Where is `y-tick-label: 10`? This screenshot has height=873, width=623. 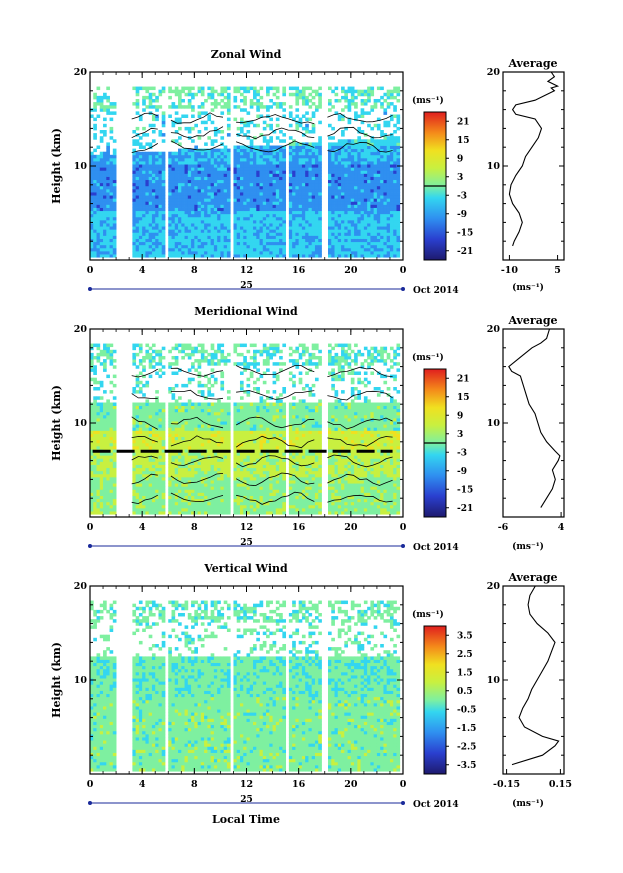
y-tick-label: 10 is located at coordinates (81, 166).